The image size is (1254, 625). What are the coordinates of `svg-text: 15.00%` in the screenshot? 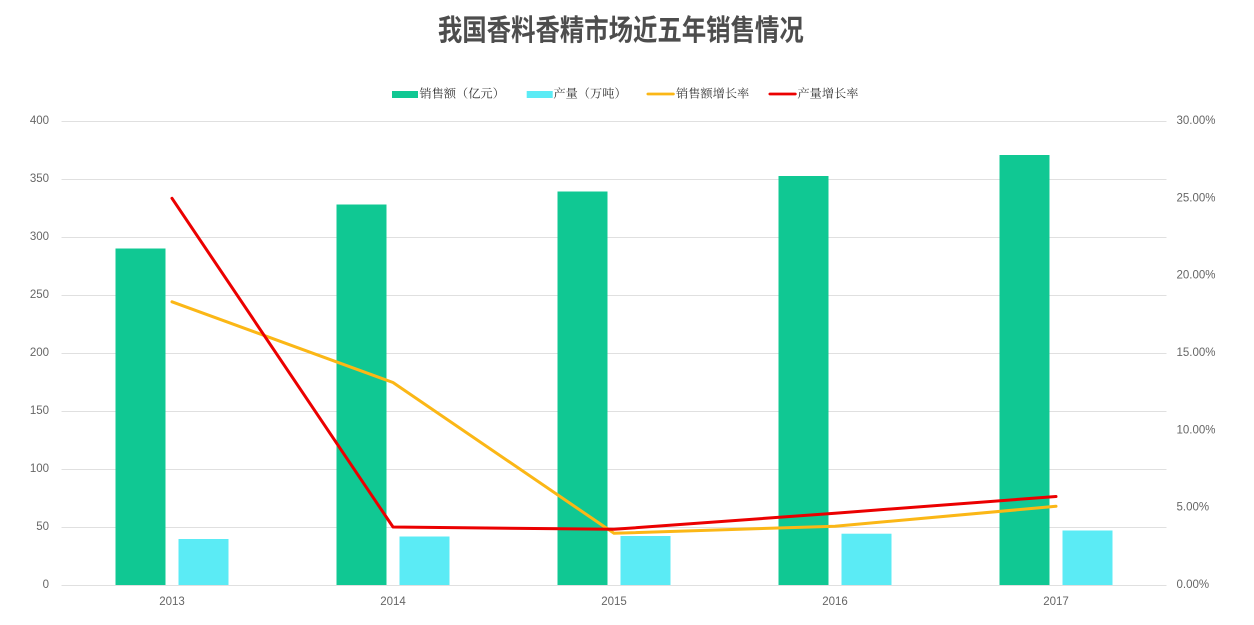 It's located at (1196, 353).